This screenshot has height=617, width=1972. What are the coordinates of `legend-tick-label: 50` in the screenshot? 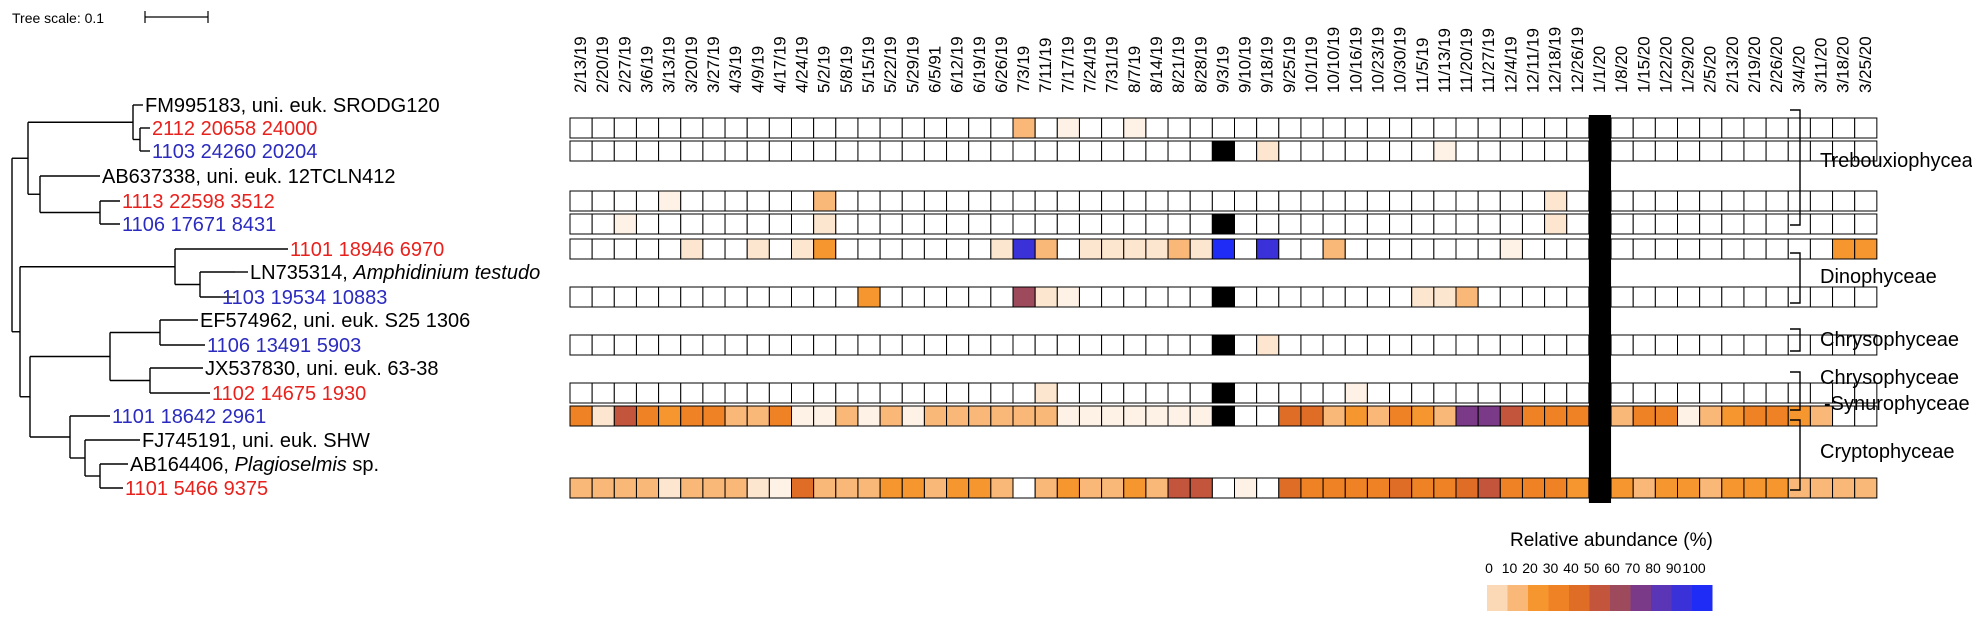 It's located at (1592, 568).